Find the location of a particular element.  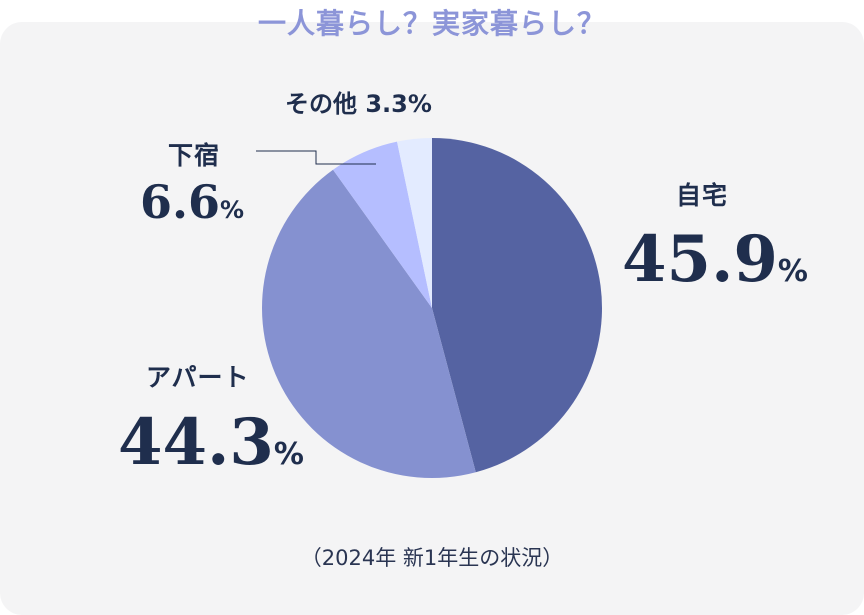

slice-label-apato: アパート is located at coordinates (198, 377).